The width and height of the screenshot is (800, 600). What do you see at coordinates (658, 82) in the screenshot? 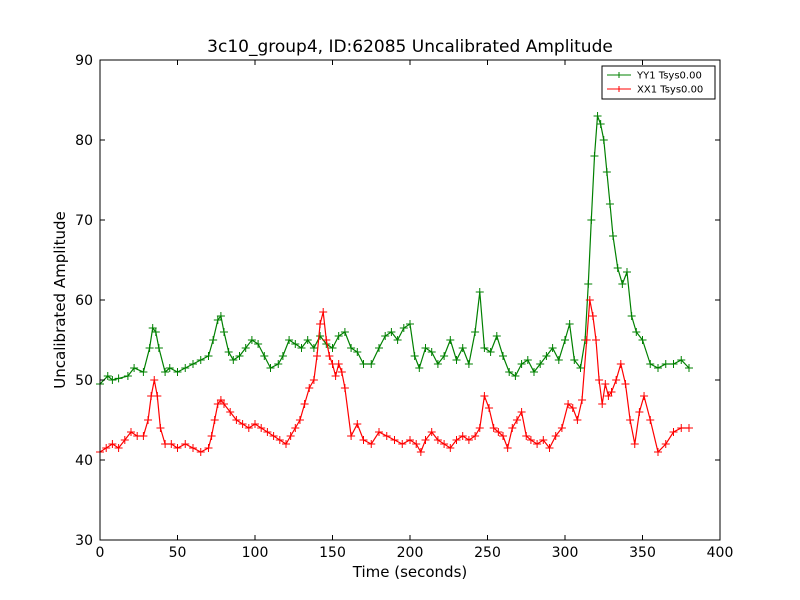
I see `legend-box` at bounding box center [658, 82].